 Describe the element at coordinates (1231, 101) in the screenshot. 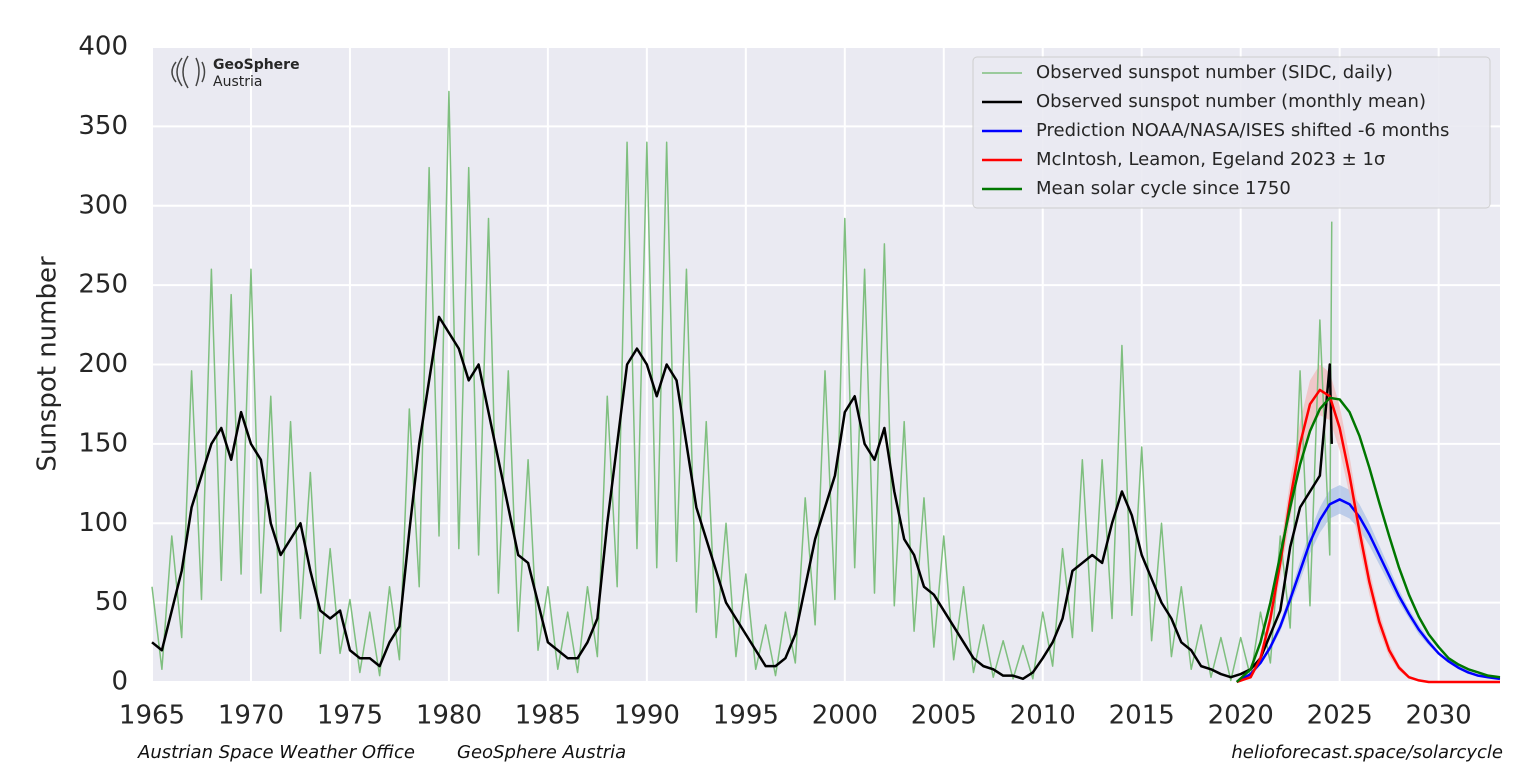

I see `legend-label: Observed sunspot number (monthly mean)` at that location.